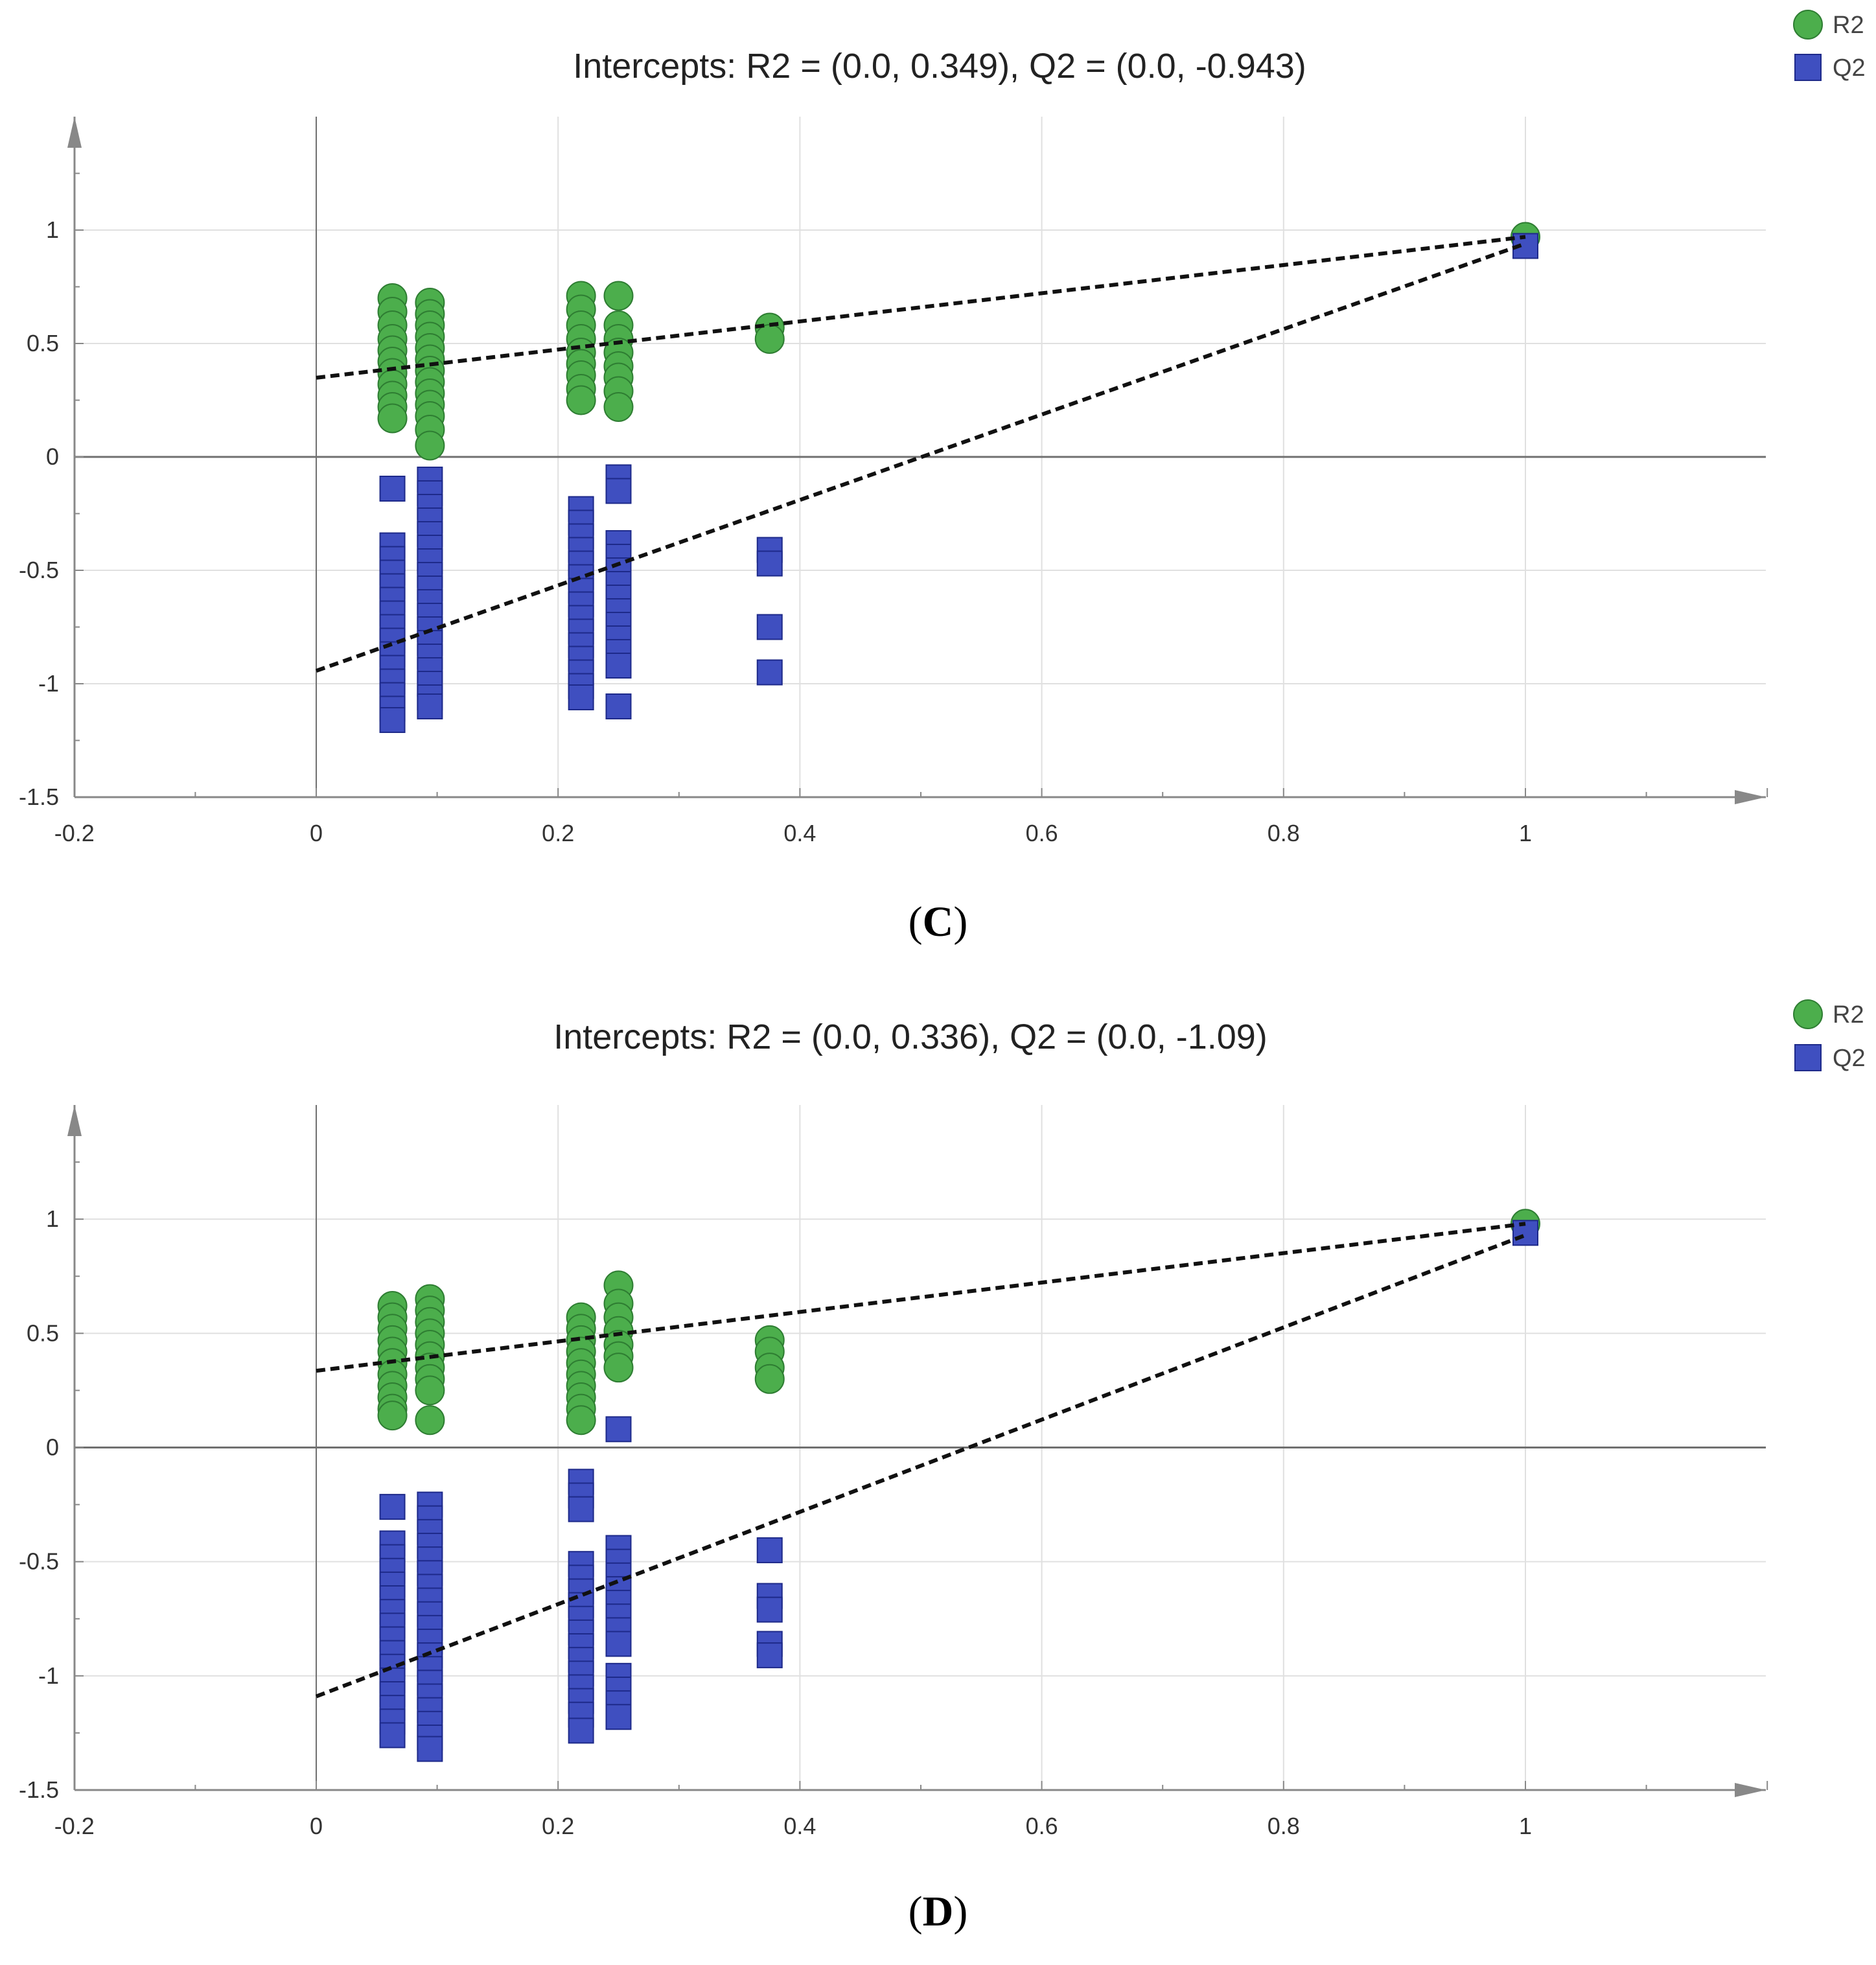  I want to click on panel-c-series-r2, so click(958, 341).